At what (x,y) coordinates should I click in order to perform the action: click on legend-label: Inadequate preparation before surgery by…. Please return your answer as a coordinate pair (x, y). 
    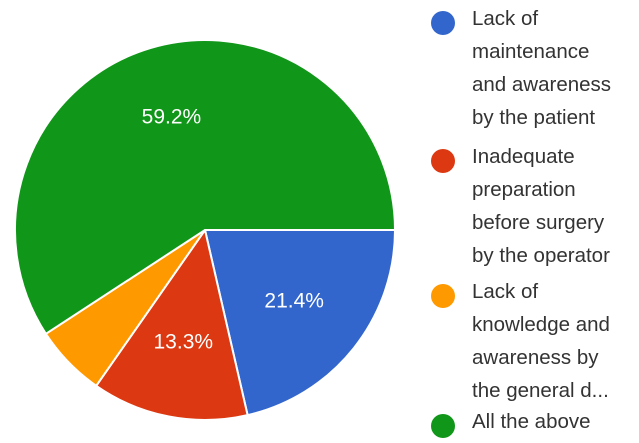
    Looking at the image, I should click on (541, 206).